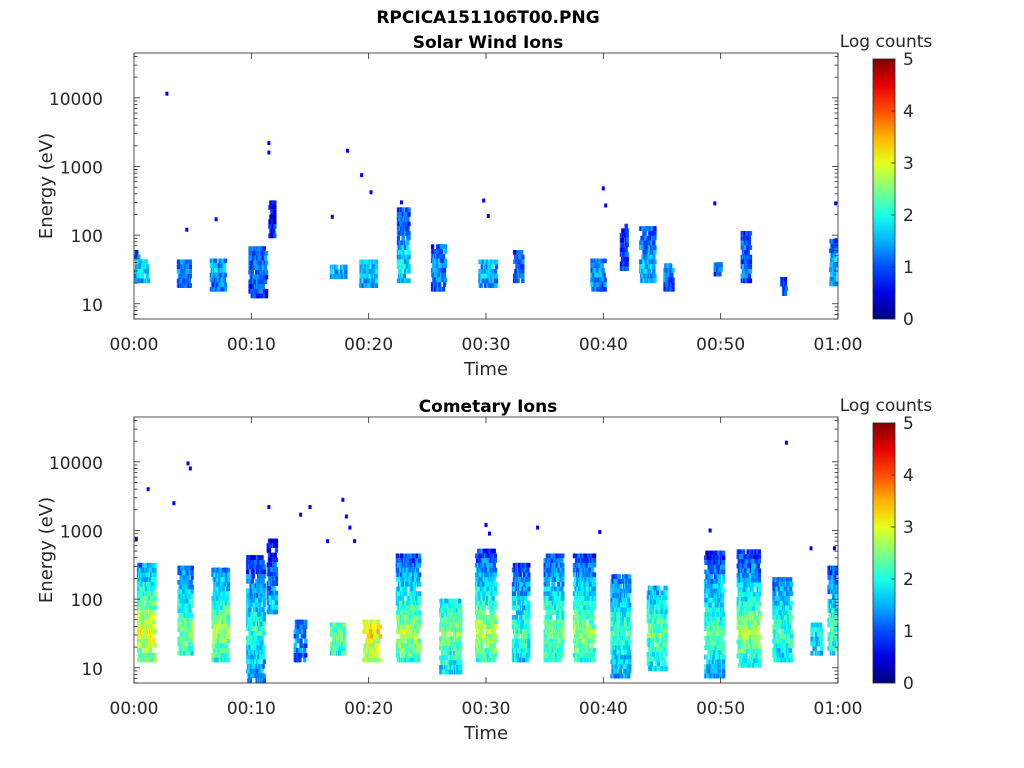  What do you see at coordinates (908, 216) in the screenshot?
I see `colorbar-tick-label: 2` at bounding box center [908, 216].